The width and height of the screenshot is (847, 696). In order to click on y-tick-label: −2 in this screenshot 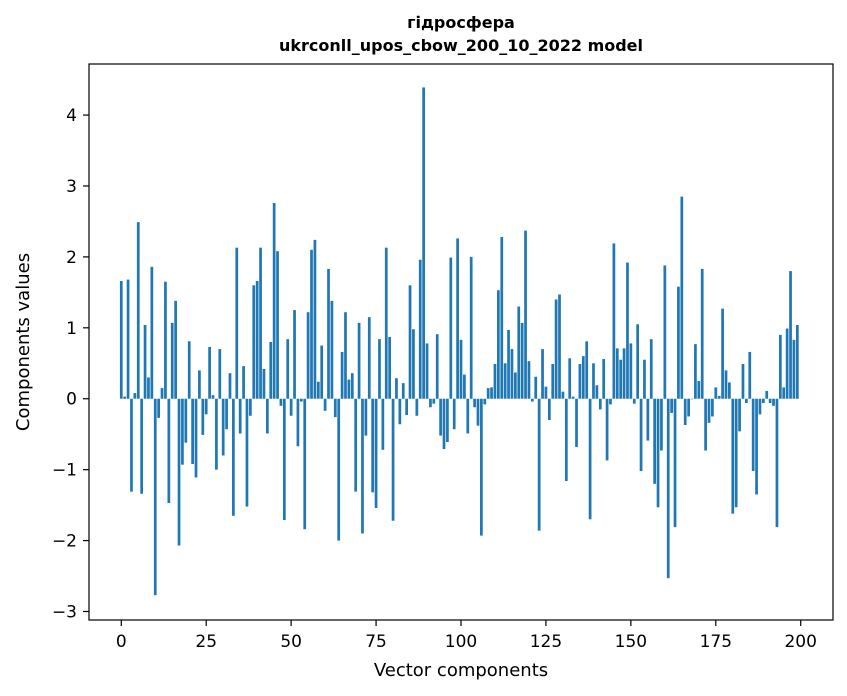, I will do `click(64, 542)`.